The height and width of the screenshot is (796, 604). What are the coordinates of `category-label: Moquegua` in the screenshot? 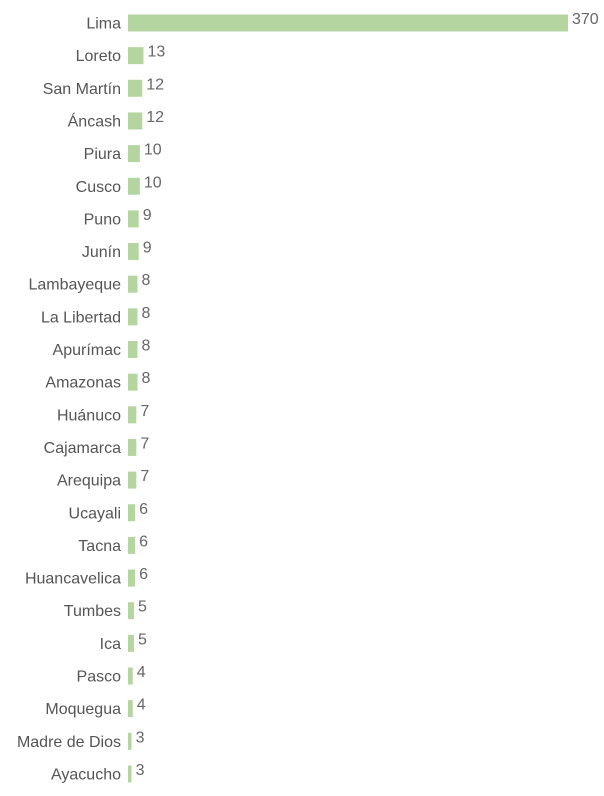 It's located at (83, 709).